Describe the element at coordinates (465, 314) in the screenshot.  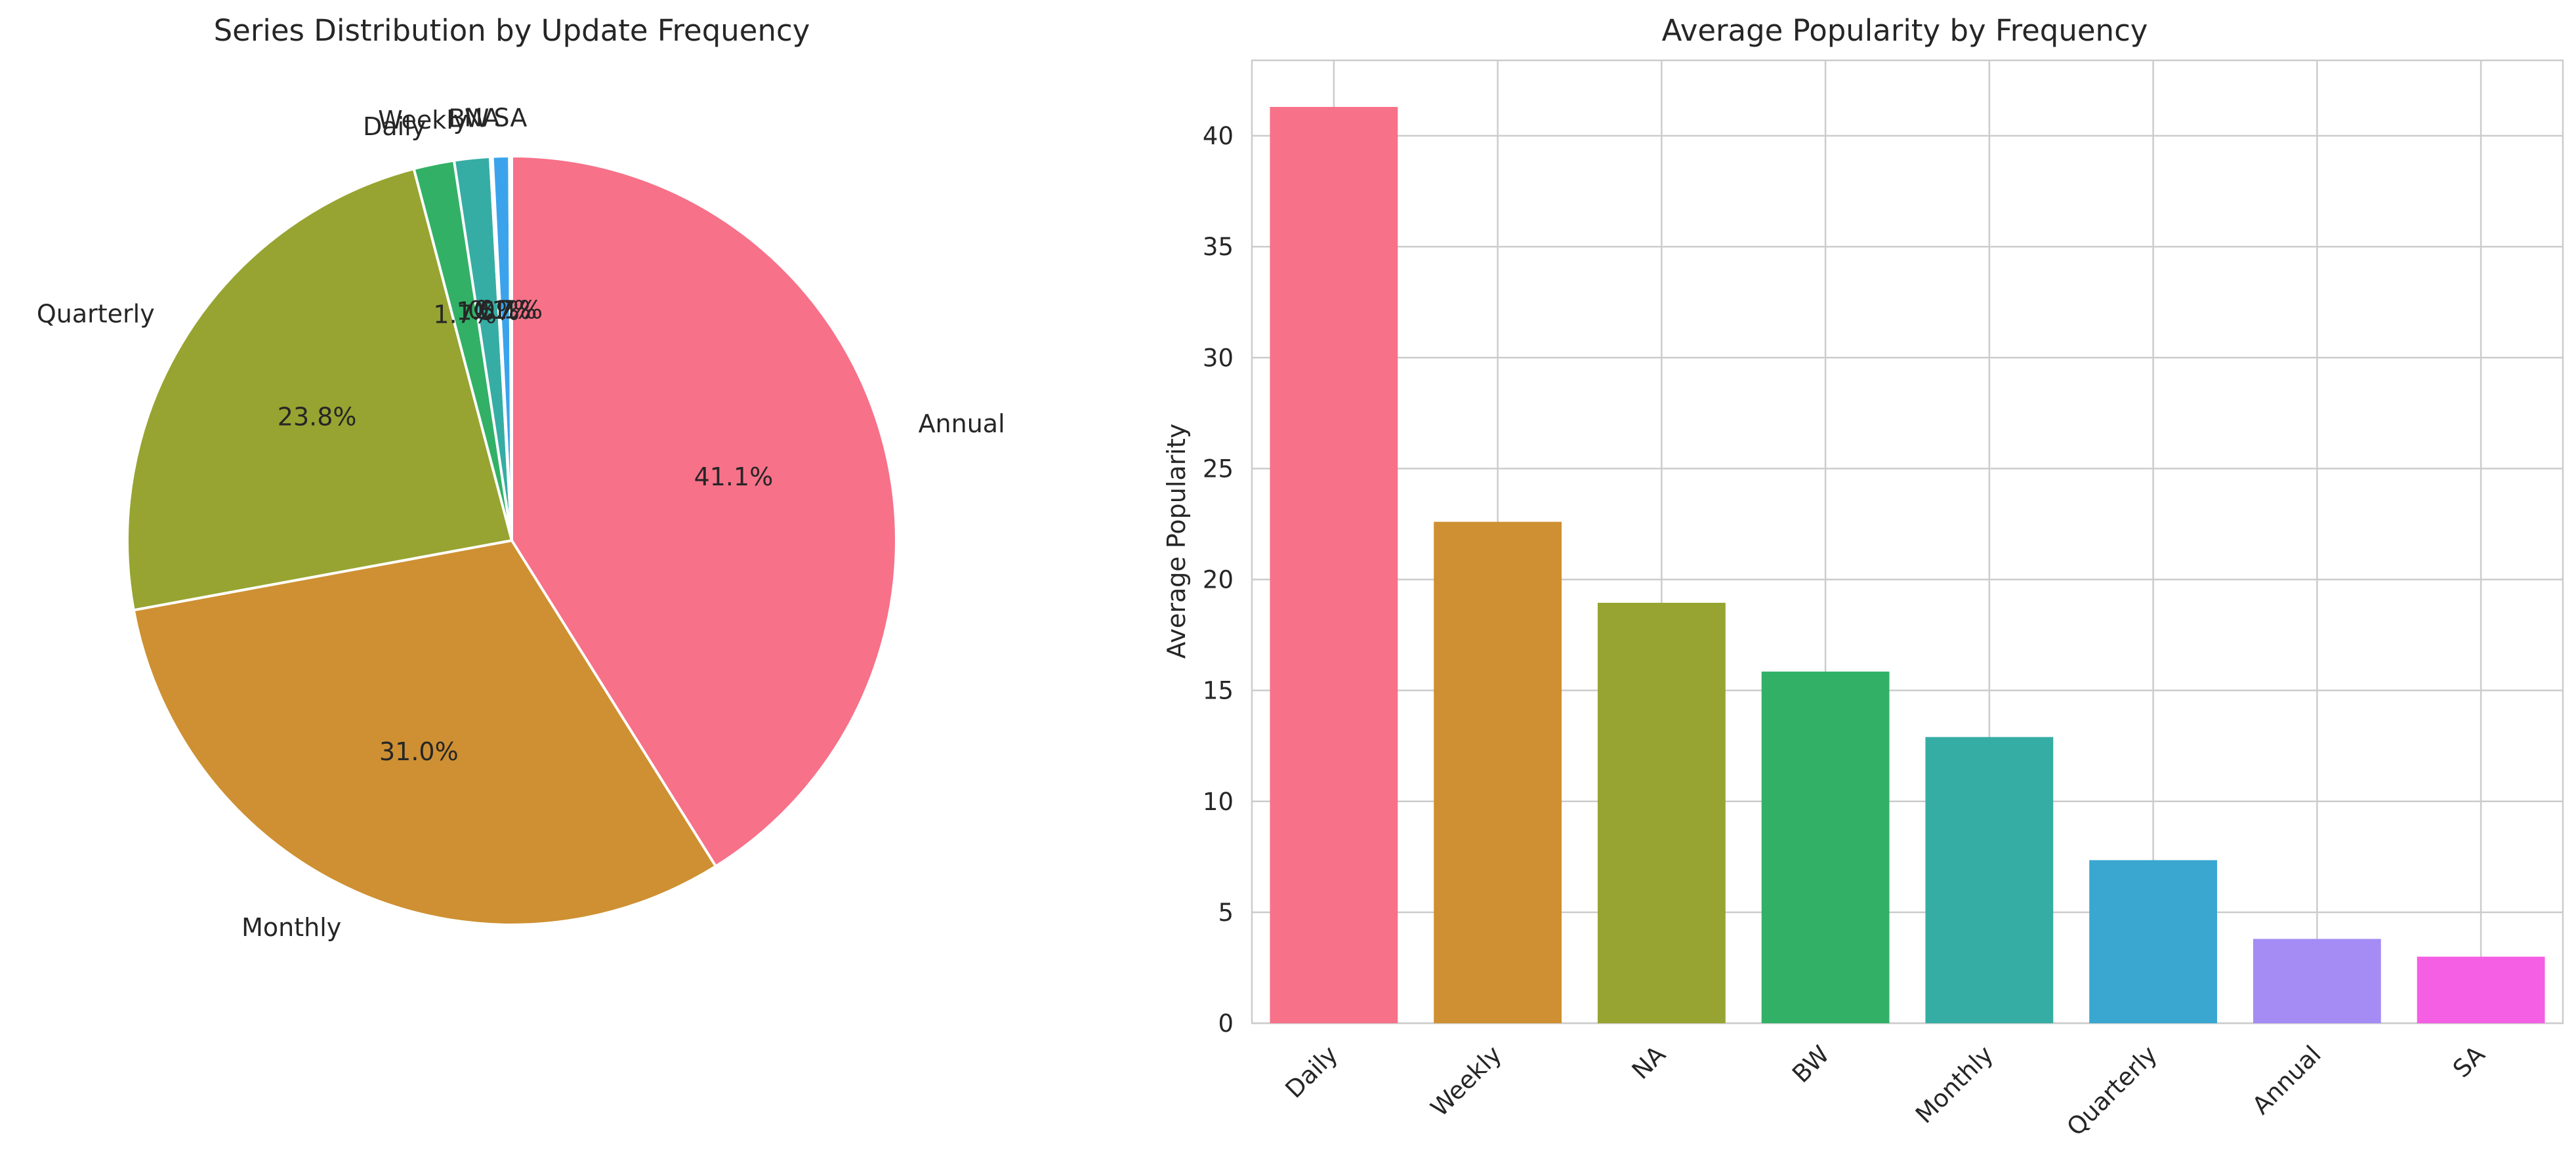
I see `pie-percent-daily: 1.7%` at that location.